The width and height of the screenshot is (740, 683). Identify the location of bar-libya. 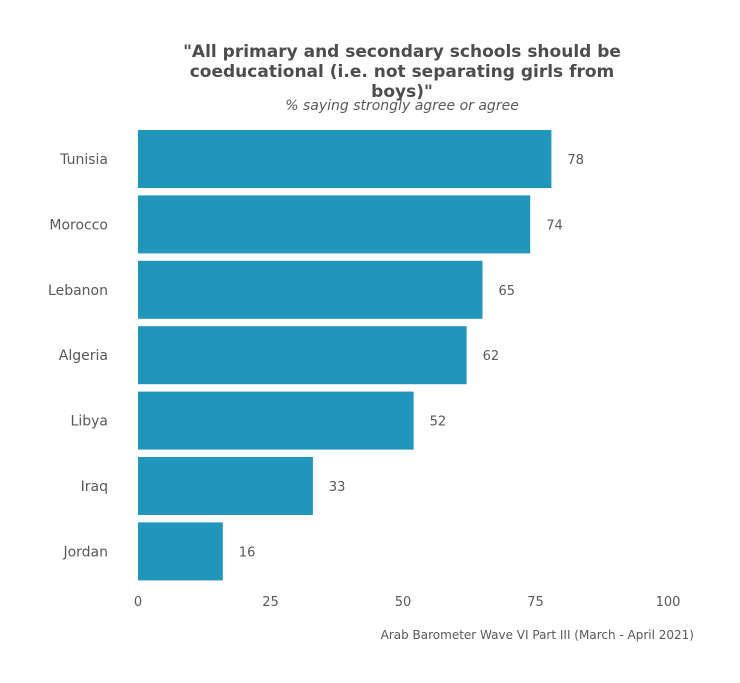
(276, 420).